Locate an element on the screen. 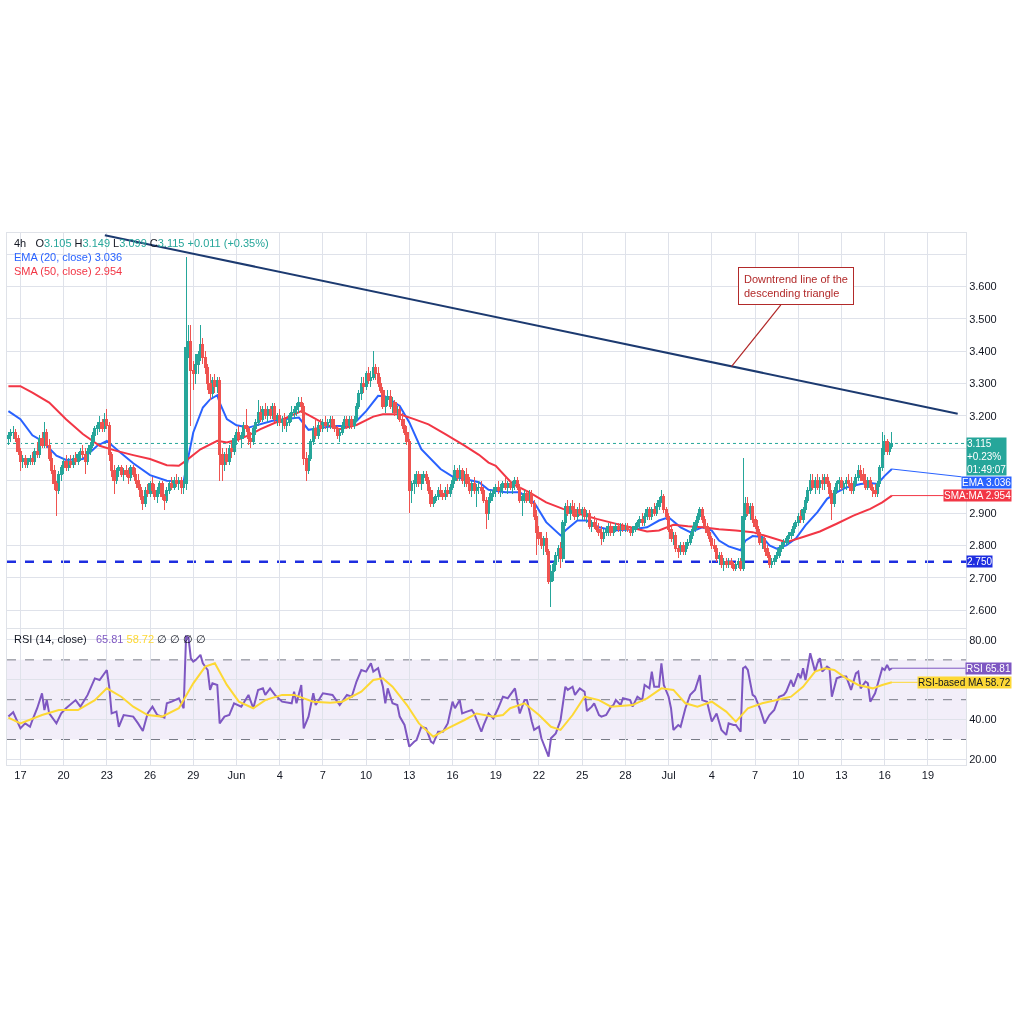 The height and width of the screenshot is (1024, 1024). ref-line-label: 2.750 is located at coordinates (980, 561).